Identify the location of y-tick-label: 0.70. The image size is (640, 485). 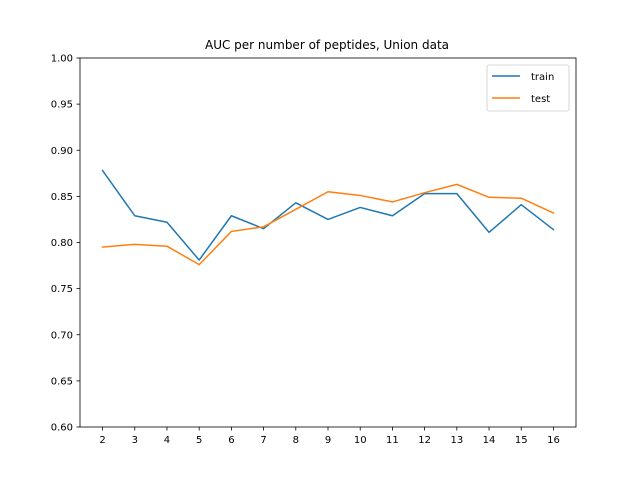
(62, 335).